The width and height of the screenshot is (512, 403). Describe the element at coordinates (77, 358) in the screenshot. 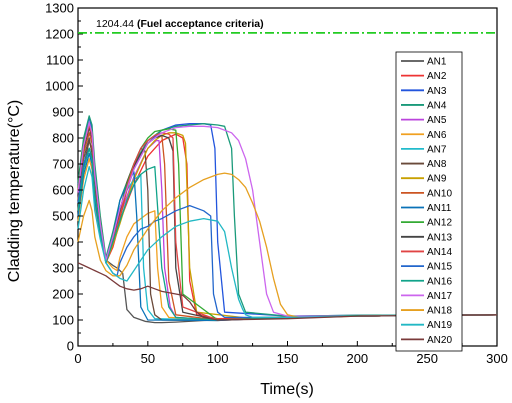

I see `x-tick-label: 0` at that location.